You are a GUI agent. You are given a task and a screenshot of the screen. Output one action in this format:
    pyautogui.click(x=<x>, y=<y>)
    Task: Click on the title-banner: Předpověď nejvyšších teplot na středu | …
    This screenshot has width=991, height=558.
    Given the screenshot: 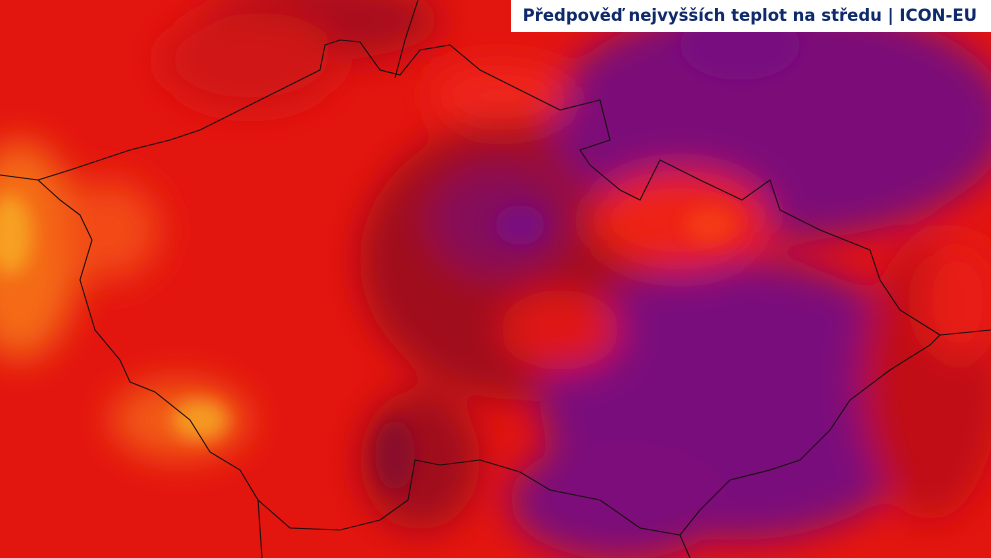 What is the action you would take?
    pyautogui.click(x=750, y=16)
    